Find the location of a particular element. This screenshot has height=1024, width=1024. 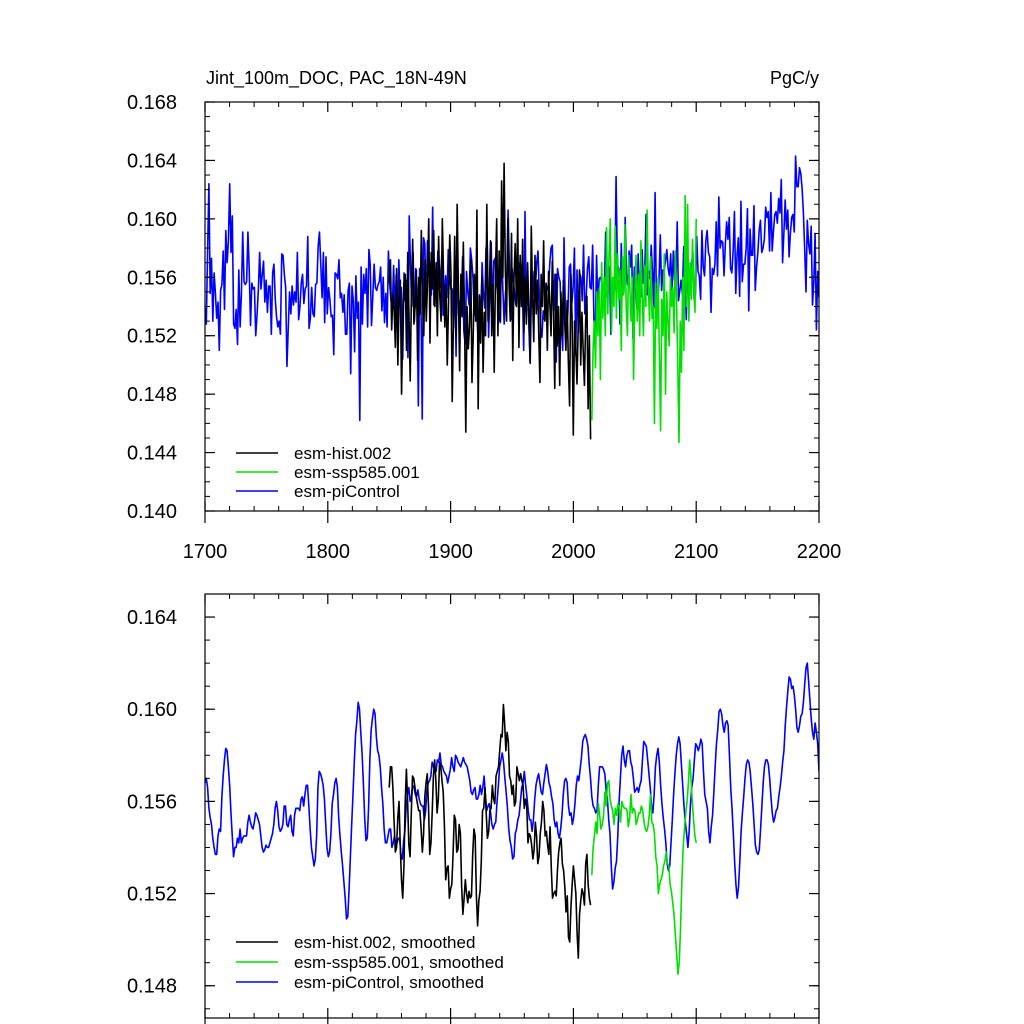

top-xtick-label: 1800 is located at coordinates (328, 552).